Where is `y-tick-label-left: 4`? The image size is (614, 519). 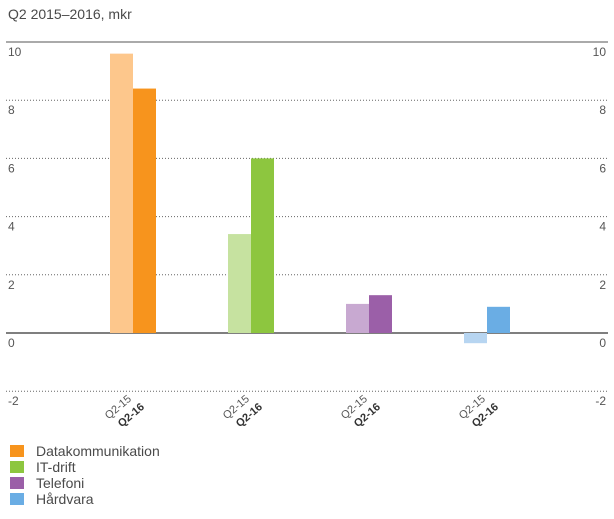
y-tick-label-left: 4 is located at coordinates (11, 227).